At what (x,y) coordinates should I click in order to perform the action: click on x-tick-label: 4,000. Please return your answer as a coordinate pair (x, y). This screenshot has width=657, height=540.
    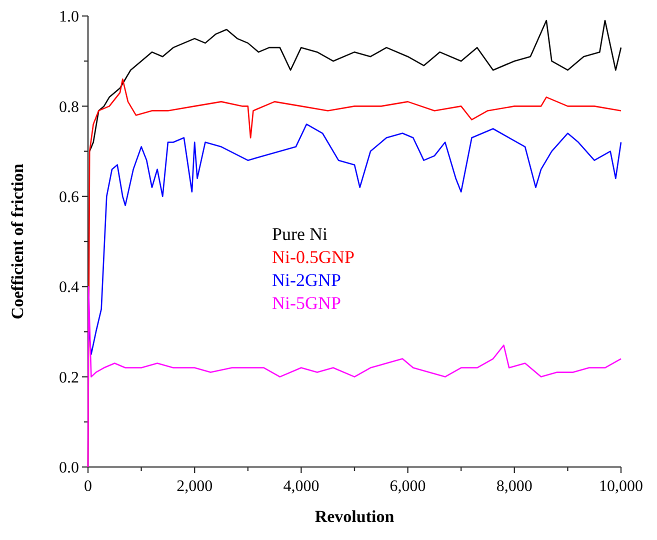
    Looking at the image, I should click on (301, 486).